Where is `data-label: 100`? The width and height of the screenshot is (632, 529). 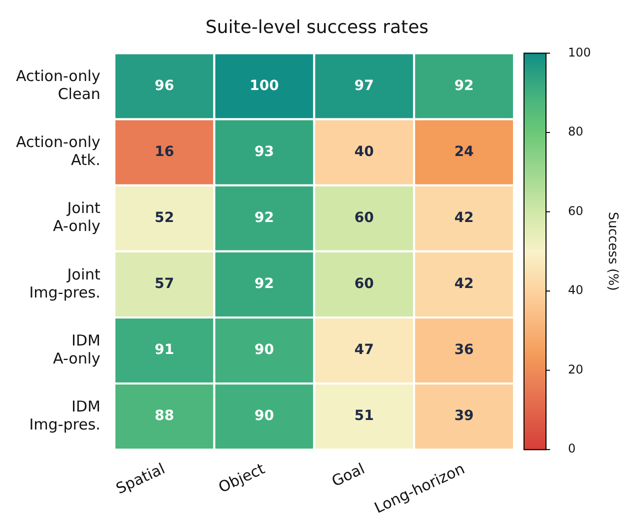 data-label: 100 is located at coordinates (265, 86).